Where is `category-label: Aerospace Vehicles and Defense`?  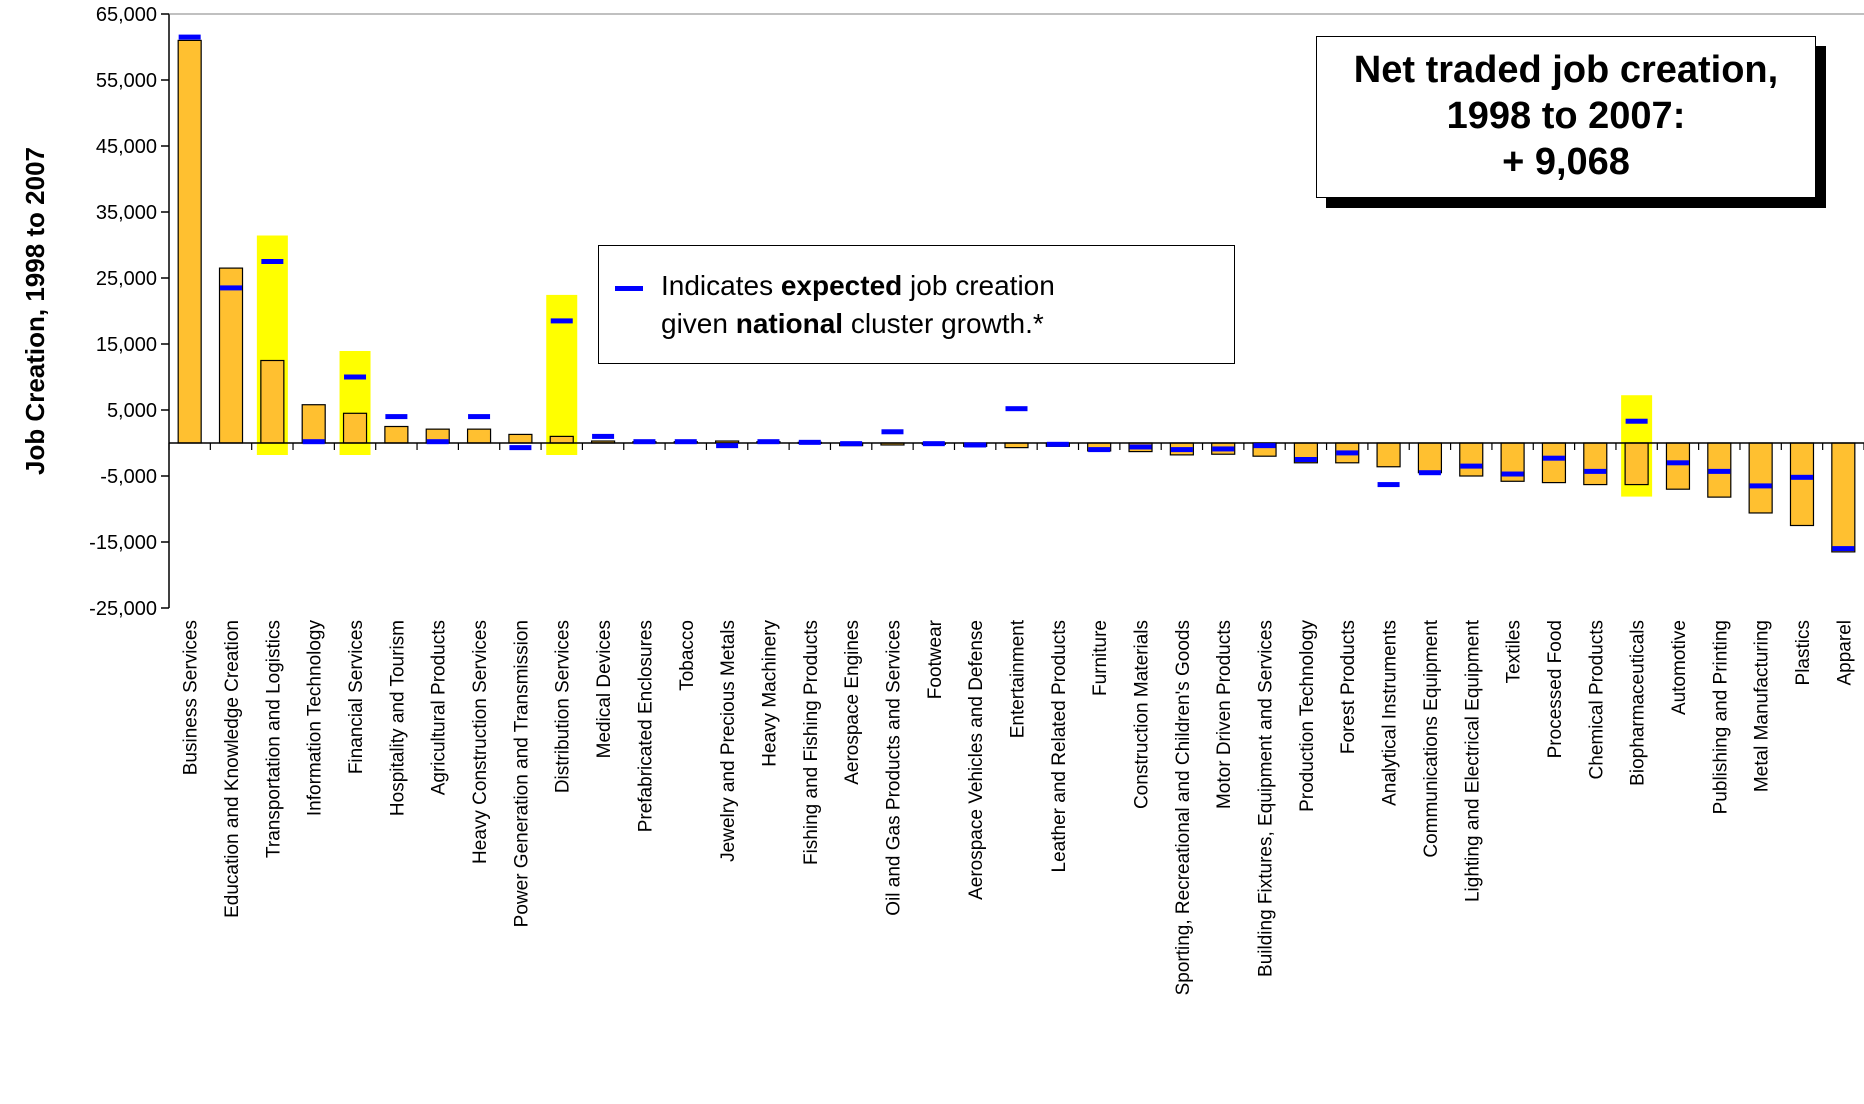 category-label: Aerospace Vehicles and Defense is located at coordinates (976, 760).